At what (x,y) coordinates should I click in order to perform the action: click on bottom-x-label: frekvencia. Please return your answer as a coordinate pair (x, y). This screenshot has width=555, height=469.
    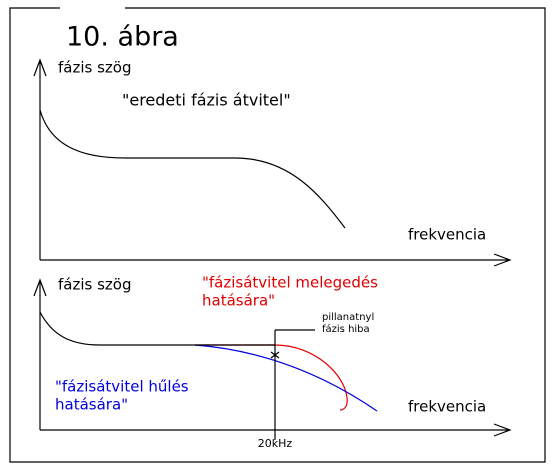
    Looking at the image, I should click on (447, 407).